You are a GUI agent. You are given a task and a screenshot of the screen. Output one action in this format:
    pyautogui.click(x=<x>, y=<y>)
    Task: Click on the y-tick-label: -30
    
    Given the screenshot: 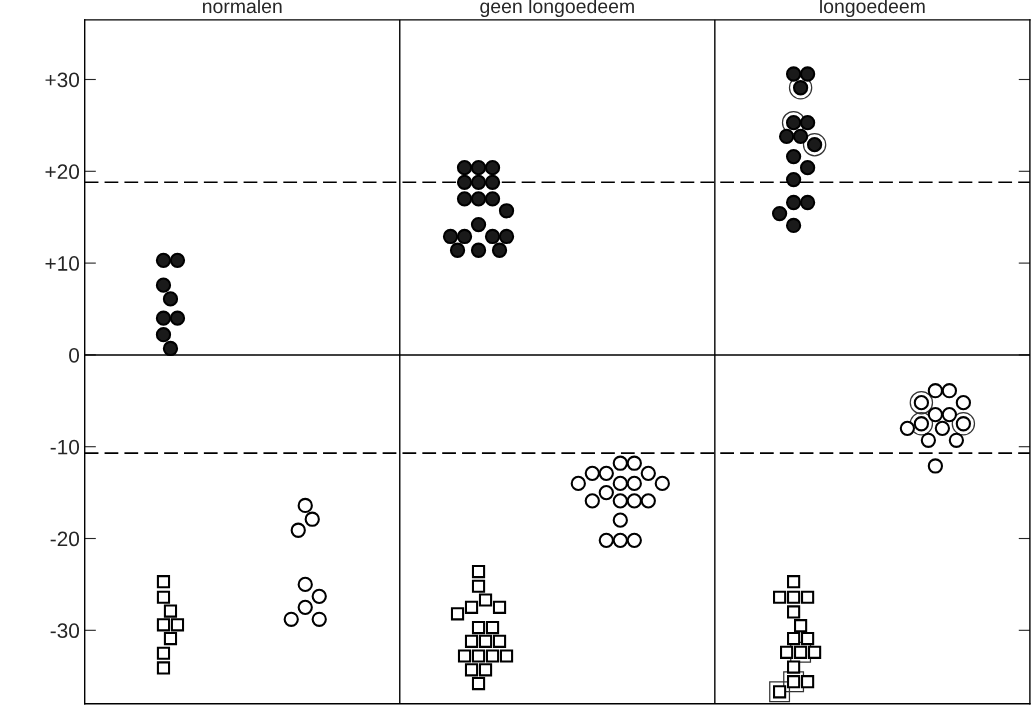 What is the action you would take?
    pyautogui.click(x=65, y=631)
    